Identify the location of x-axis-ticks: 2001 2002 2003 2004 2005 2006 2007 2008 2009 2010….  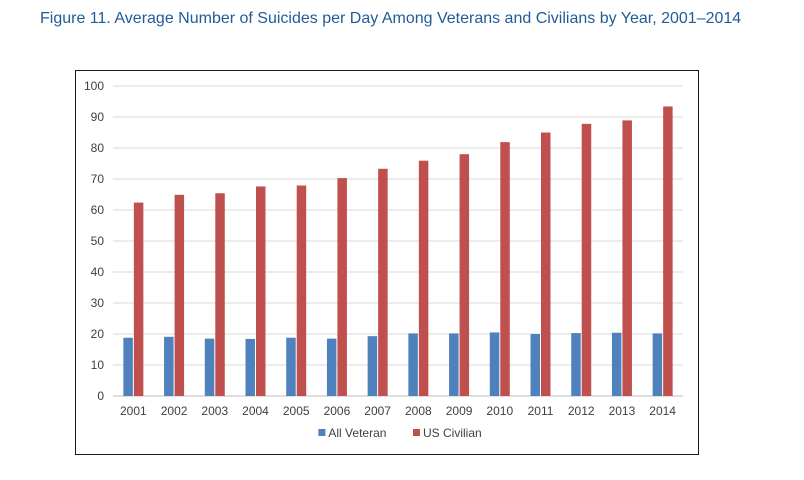
(398, 411).